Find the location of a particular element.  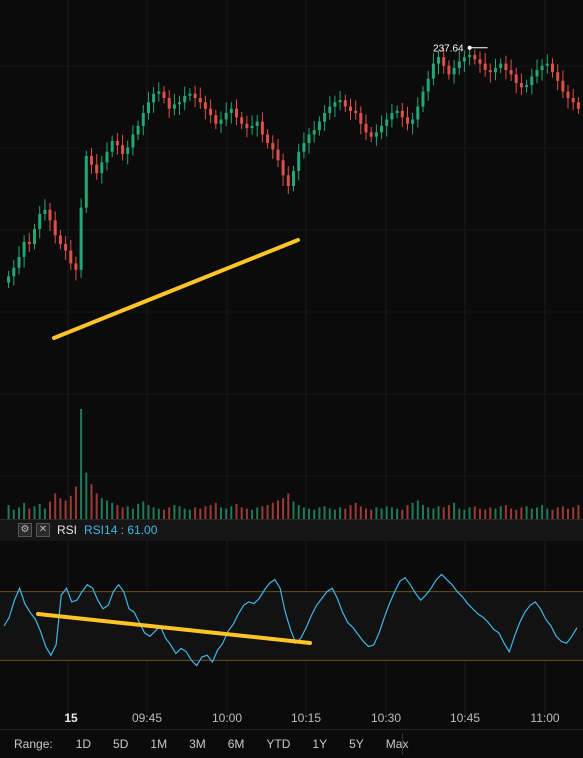

range-divider is located at coordinates (402, 744).